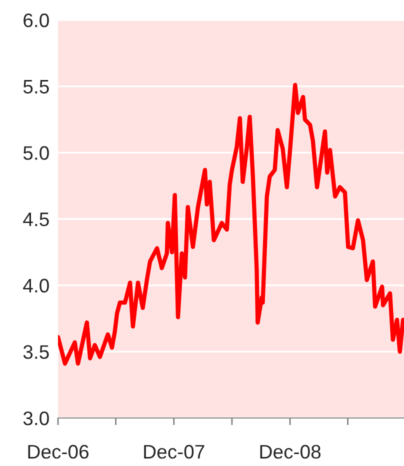  What do you see at coordinates (36, 352) in the screenshot?
I see `y-tick-label: 3.5` at bounding box center [36, 352].